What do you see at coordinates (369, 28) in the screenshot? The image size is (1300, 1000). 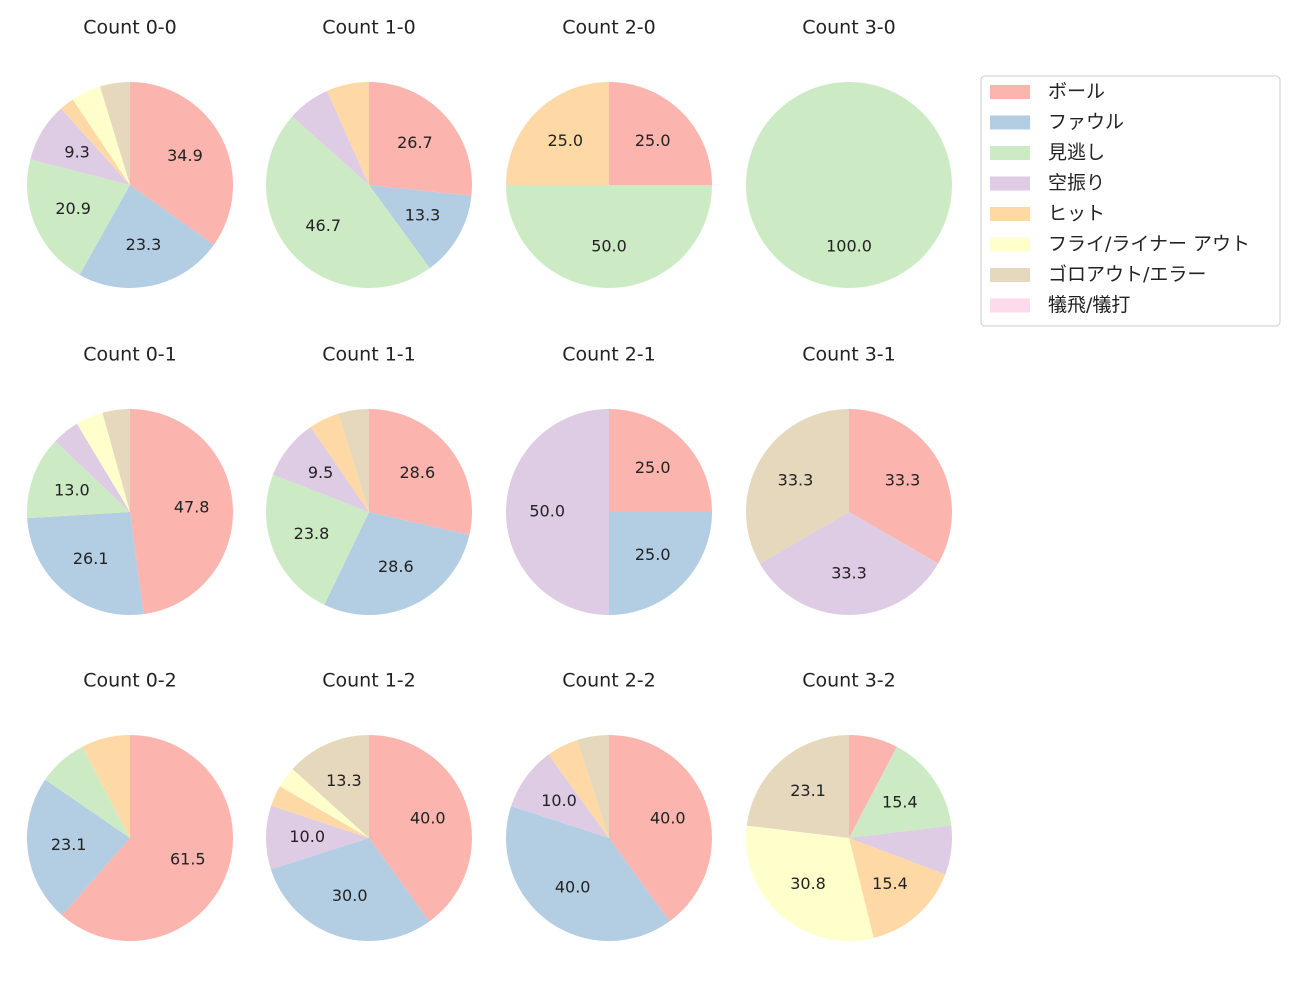 I see `pie-title: Count 1-0` at bounding box center [369, 28].